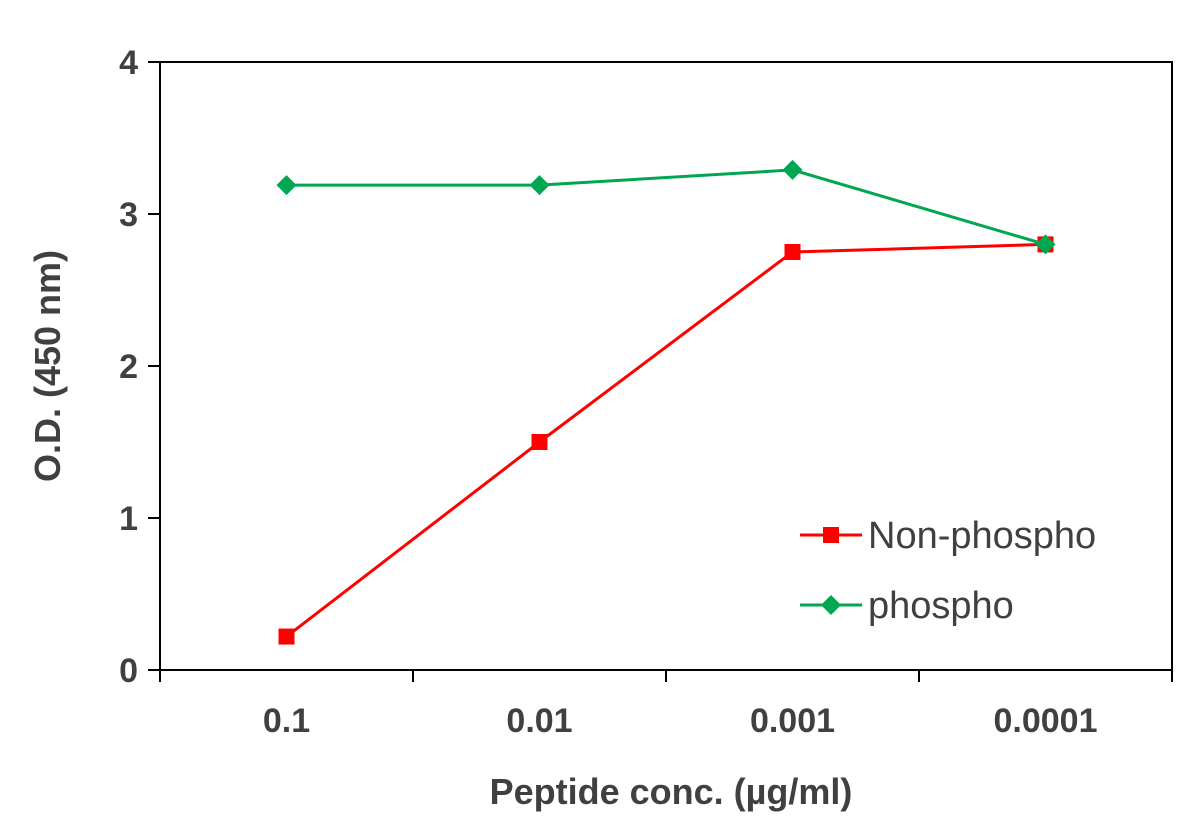 This screenshot has height=825, width=1200. I want to click on y-axis-title: O.D. (450 nm), so click(47, 366).